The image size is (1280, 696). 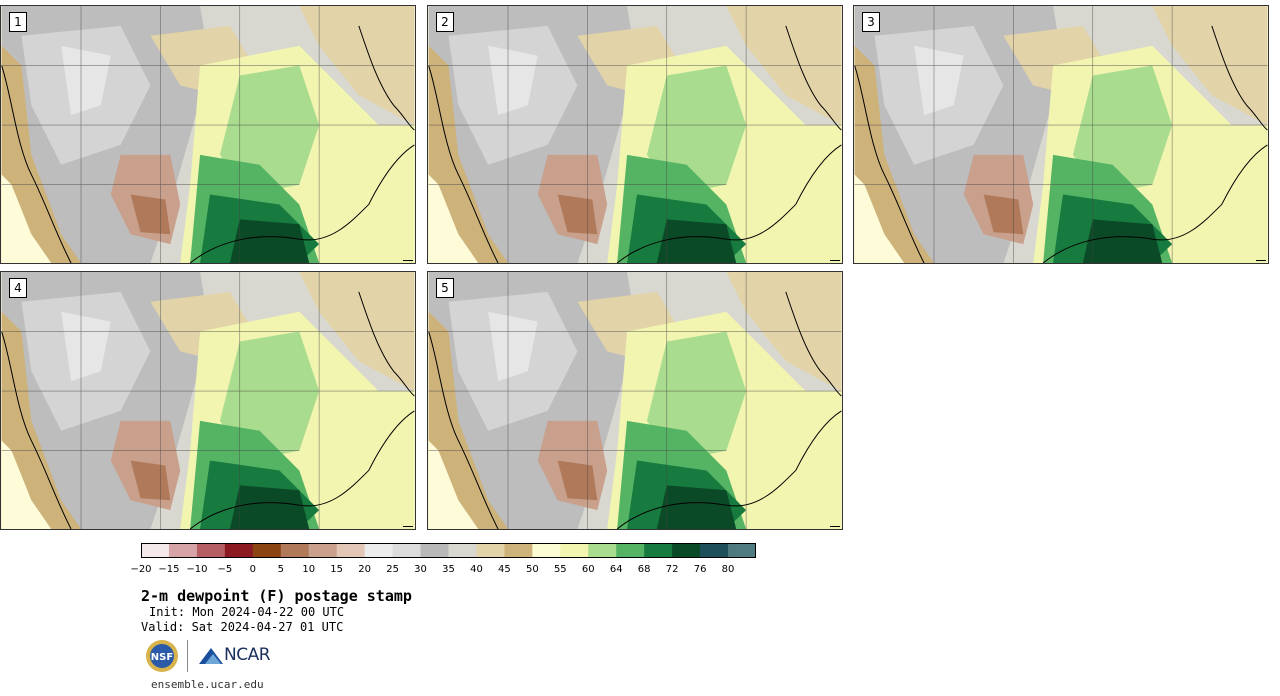 What do you see at coordinates (588, 569) in the screenshot?
I see `colorbar-tick-label: 60` at bounding box center [588, 569].